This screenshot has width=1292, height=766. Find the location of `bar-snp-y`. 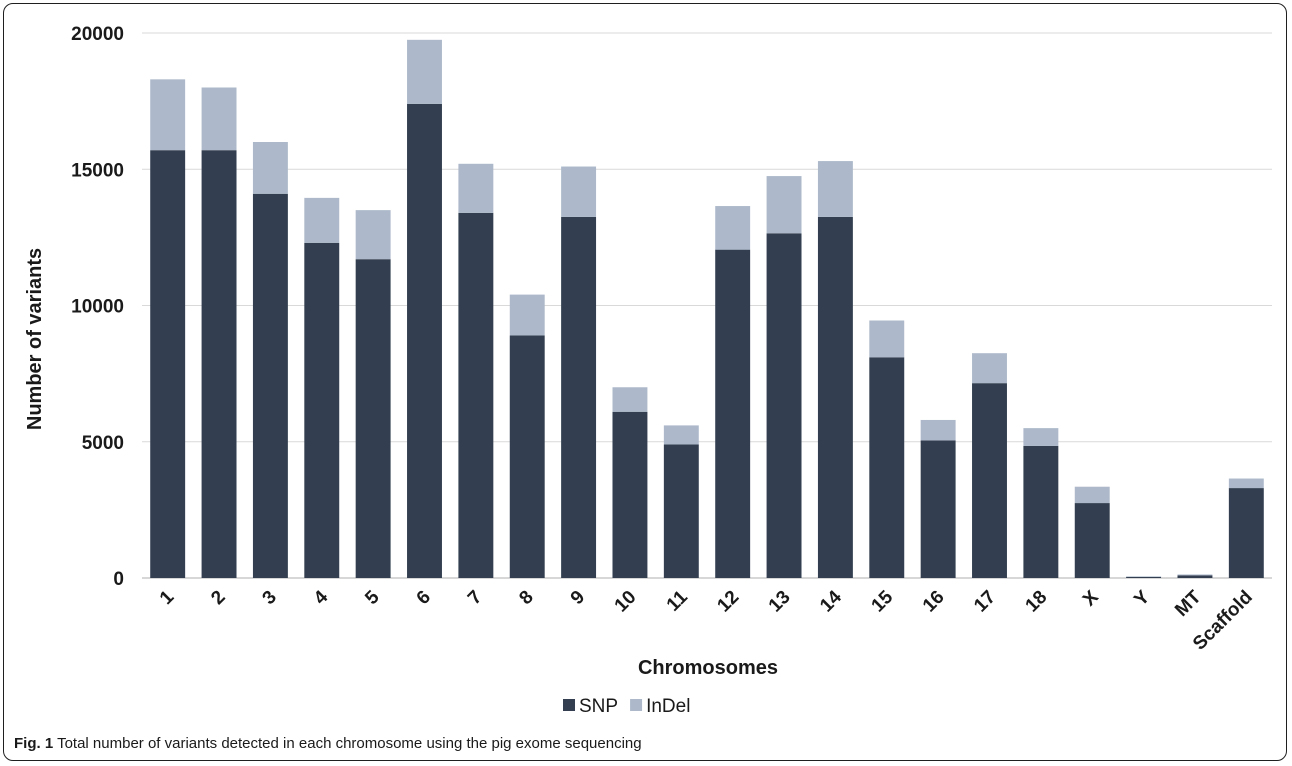

bar-snp-y is located at coordinates (1144, 577).